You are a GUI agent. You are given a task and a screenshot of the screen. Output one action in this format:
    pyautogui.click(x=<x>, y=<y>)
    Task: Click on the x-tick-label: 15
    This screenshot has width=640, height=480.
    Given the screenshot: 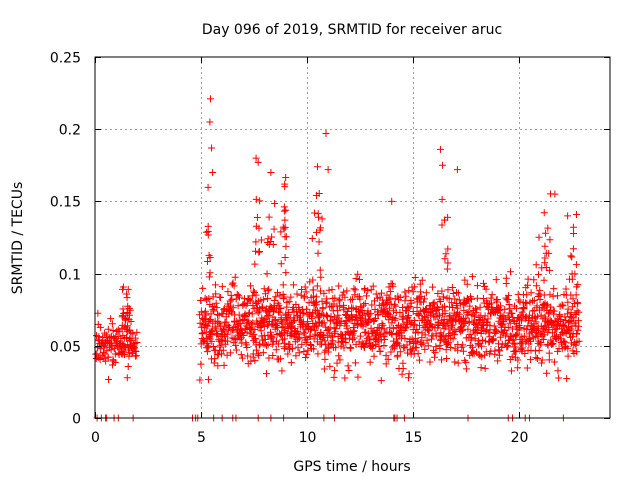 What is the action you would take?
    pyautogui.click(x=414, y=438)
    